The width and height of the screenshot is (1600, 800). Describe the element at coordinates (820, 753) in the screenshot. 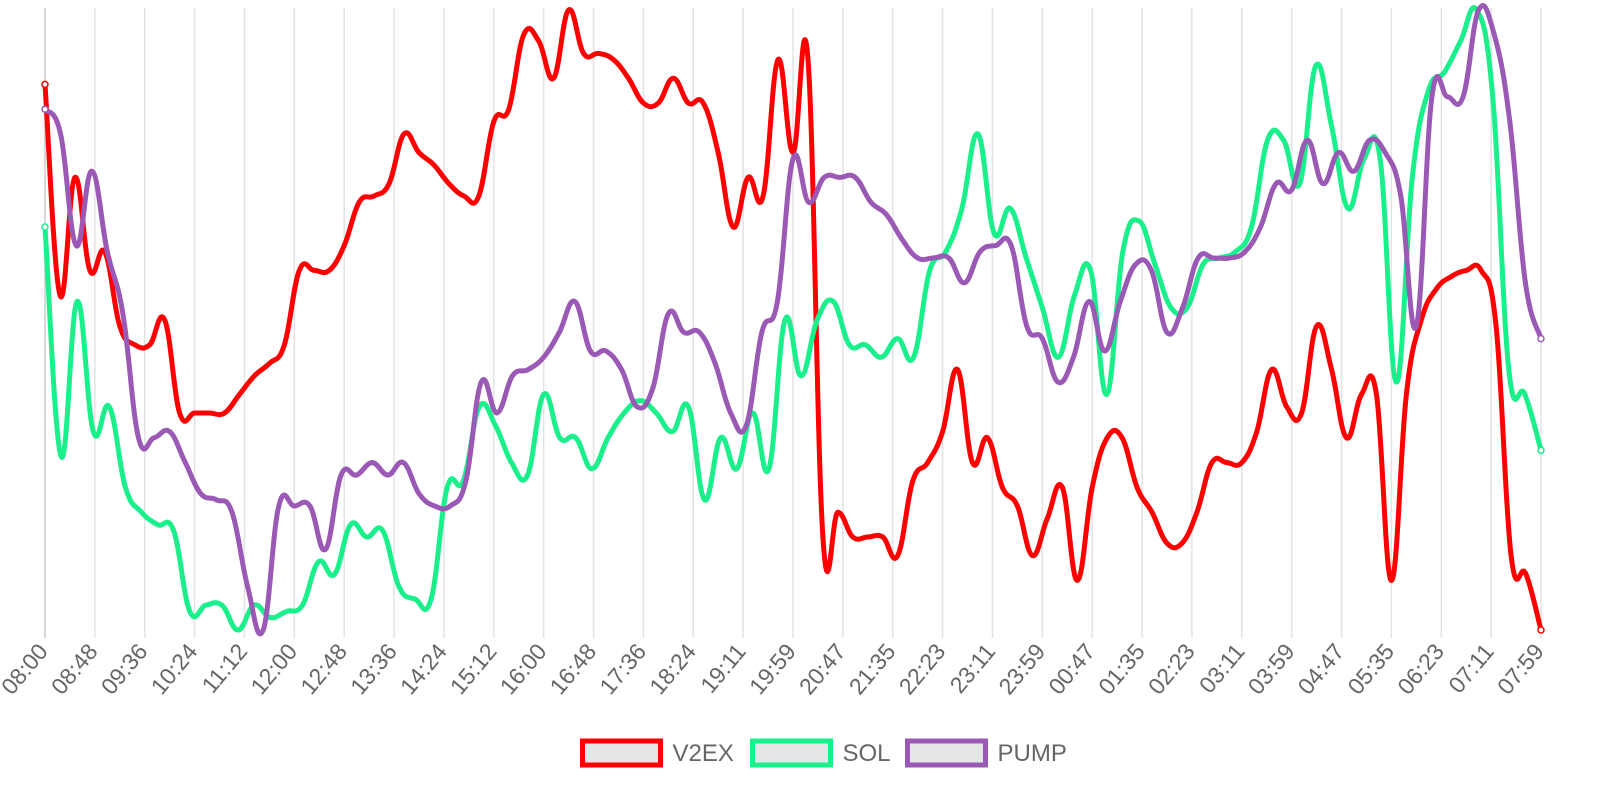

I see `legend-item-sol: SOL` at that location.